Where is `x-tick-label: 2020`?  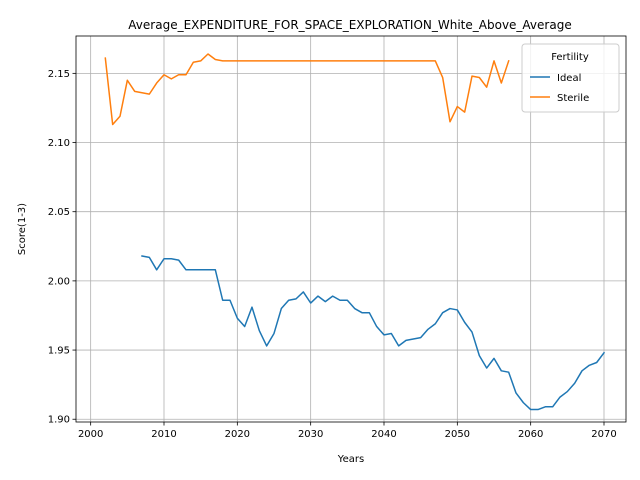 x-tick-label: 2020 is located at coordinates (237, 434).